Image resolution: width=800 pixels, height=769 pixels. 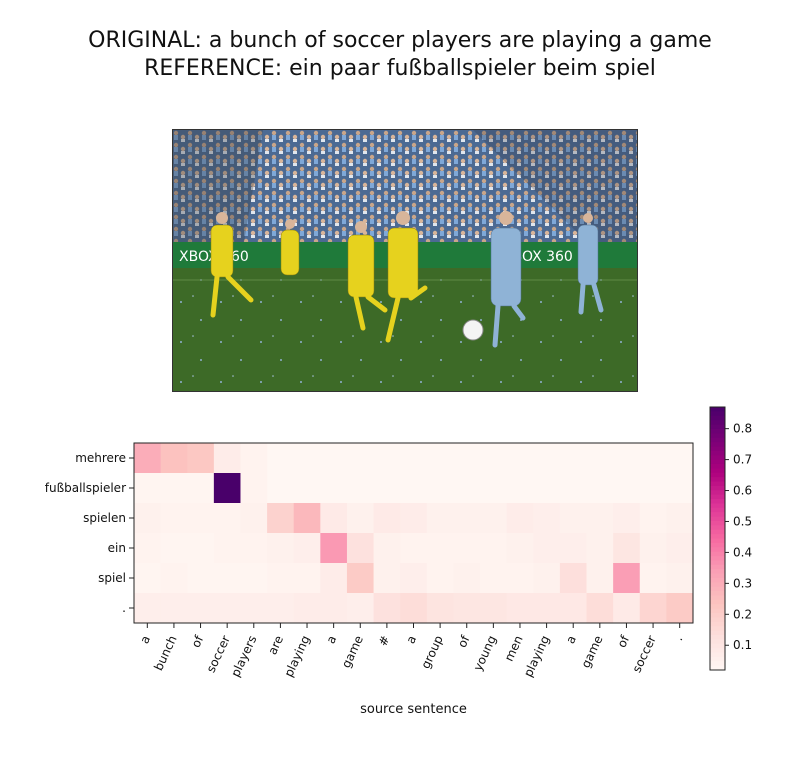 What do you see at coordinates (112, 578) in the screenshot?
I see `y-tick-label: spiel` at bounding box center [112, 578].